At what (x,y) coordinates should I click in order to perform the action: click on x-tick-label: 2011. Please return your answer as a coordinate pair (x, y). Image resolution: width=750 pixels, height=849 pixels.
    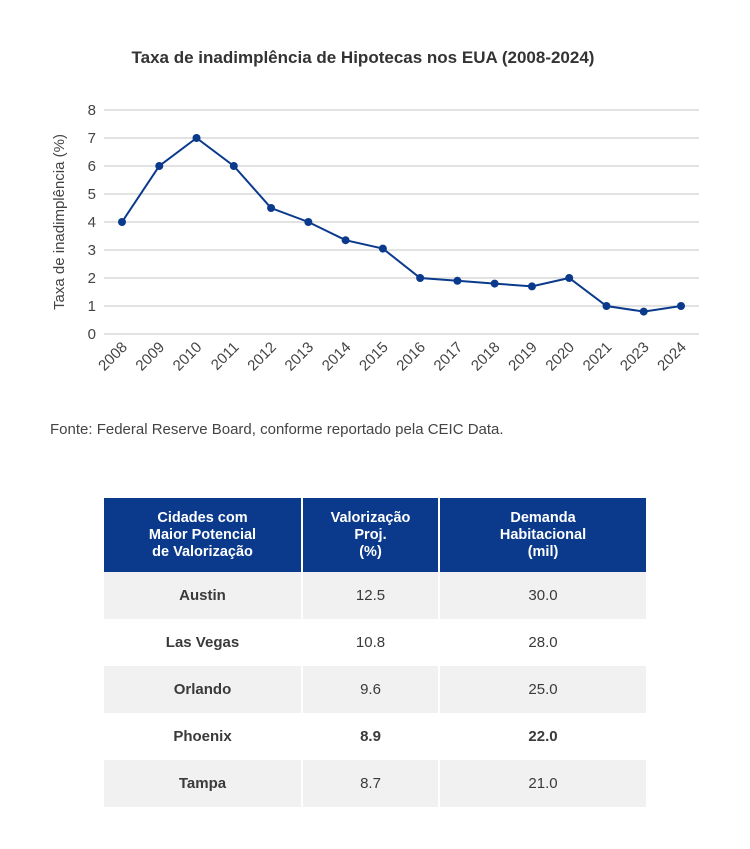
    Looking at the image, I should click on (225, 356).